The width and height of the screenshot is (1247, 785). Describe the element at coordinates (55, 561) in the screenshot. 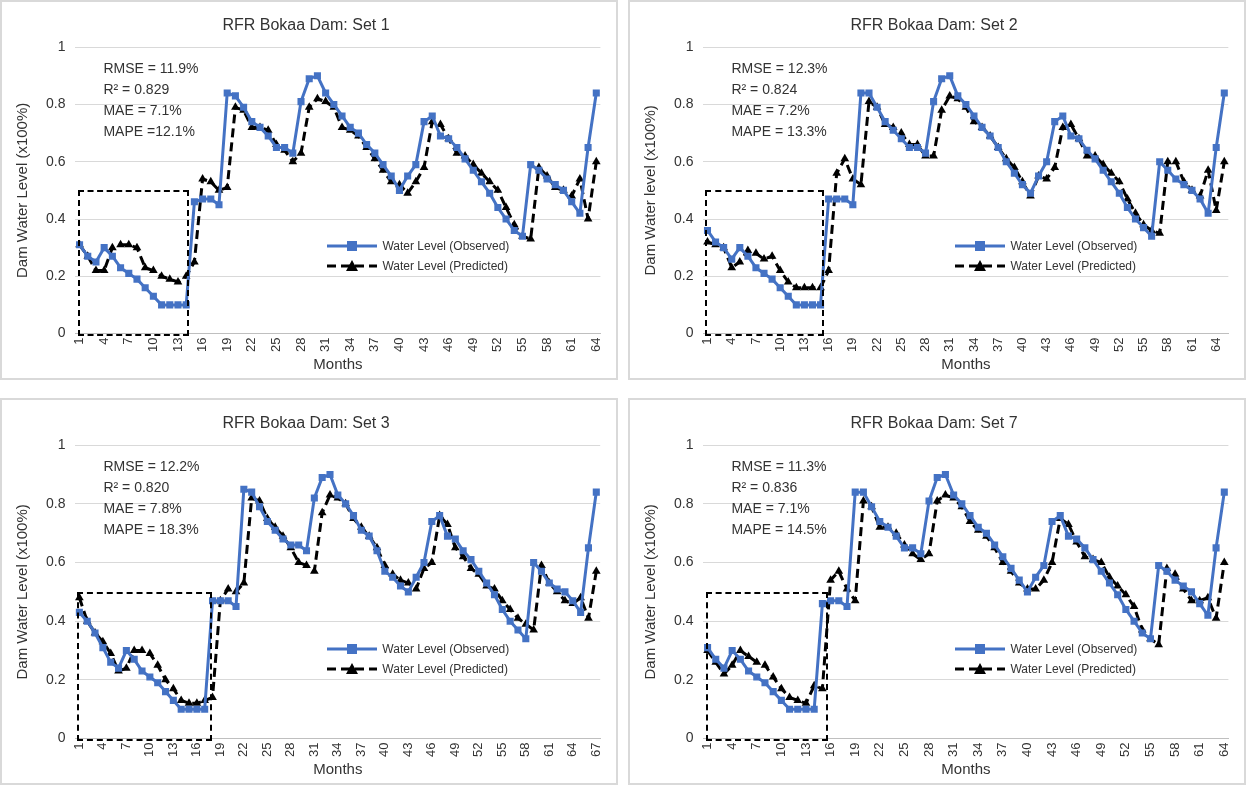

I see `y-tick-label: 0.6` at that location.